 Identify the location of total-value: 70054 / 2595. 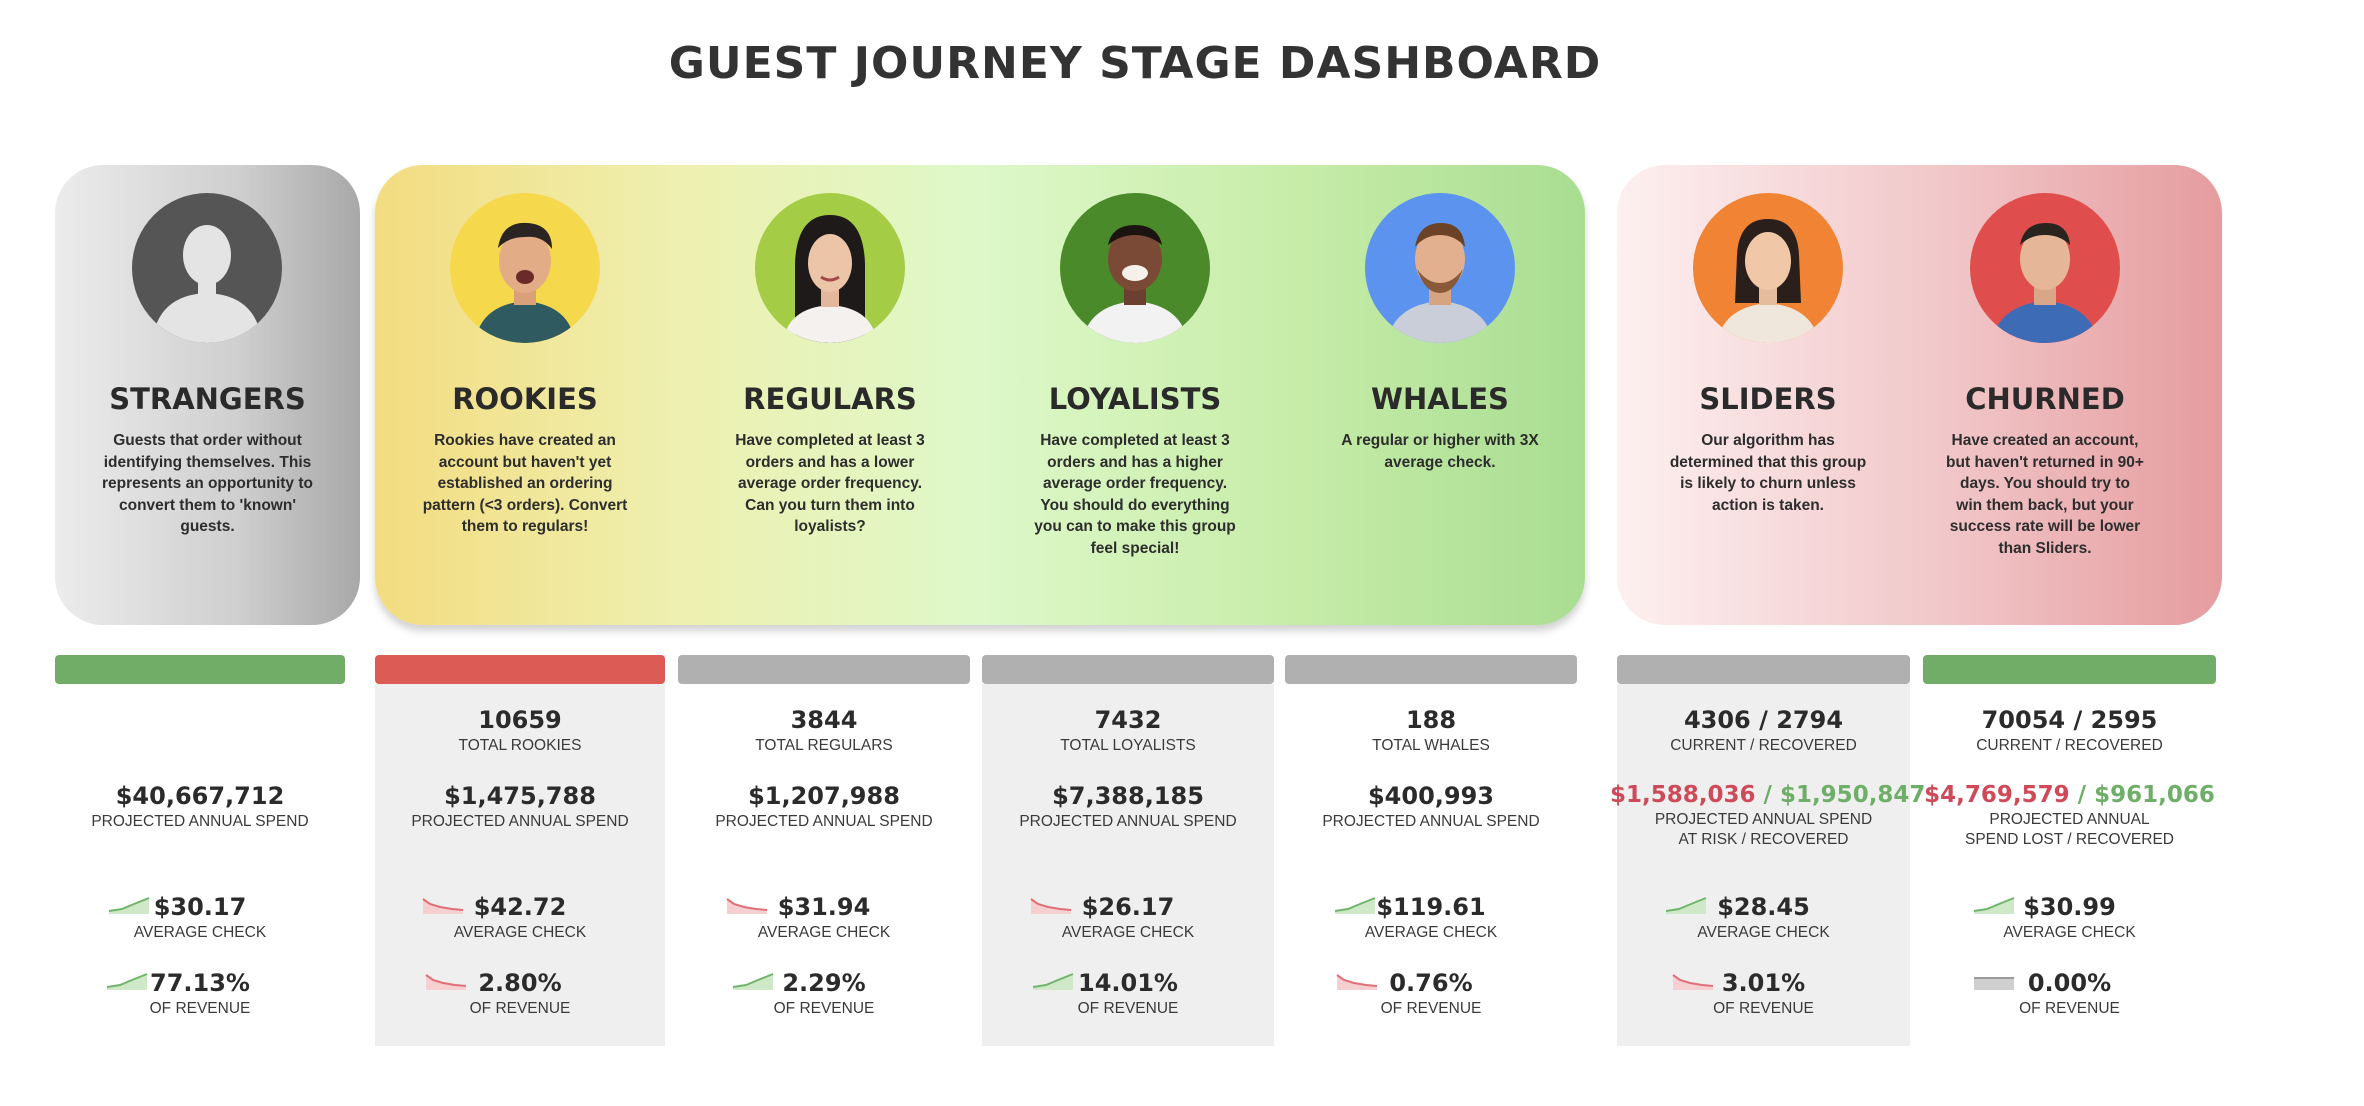
(2069, 720).